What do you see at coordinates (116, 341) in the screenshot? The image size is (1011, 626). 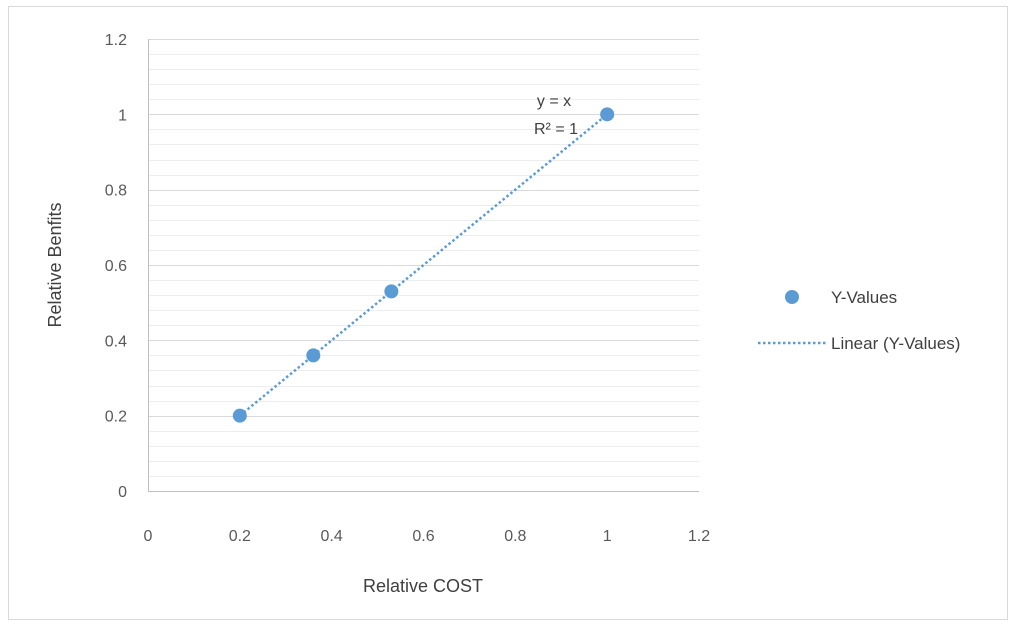 I see `y-tick-label: 0.4` at bounding box center [116, 341].